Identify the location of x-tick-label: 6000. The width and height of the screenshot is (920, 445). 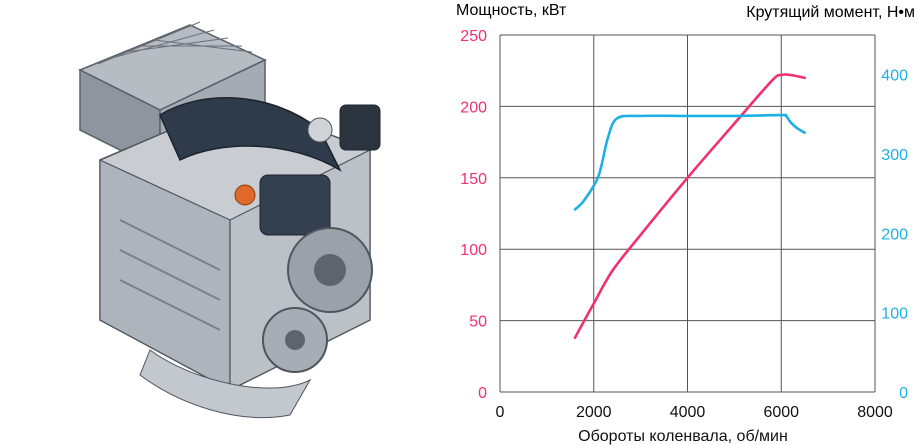
(781, 412).